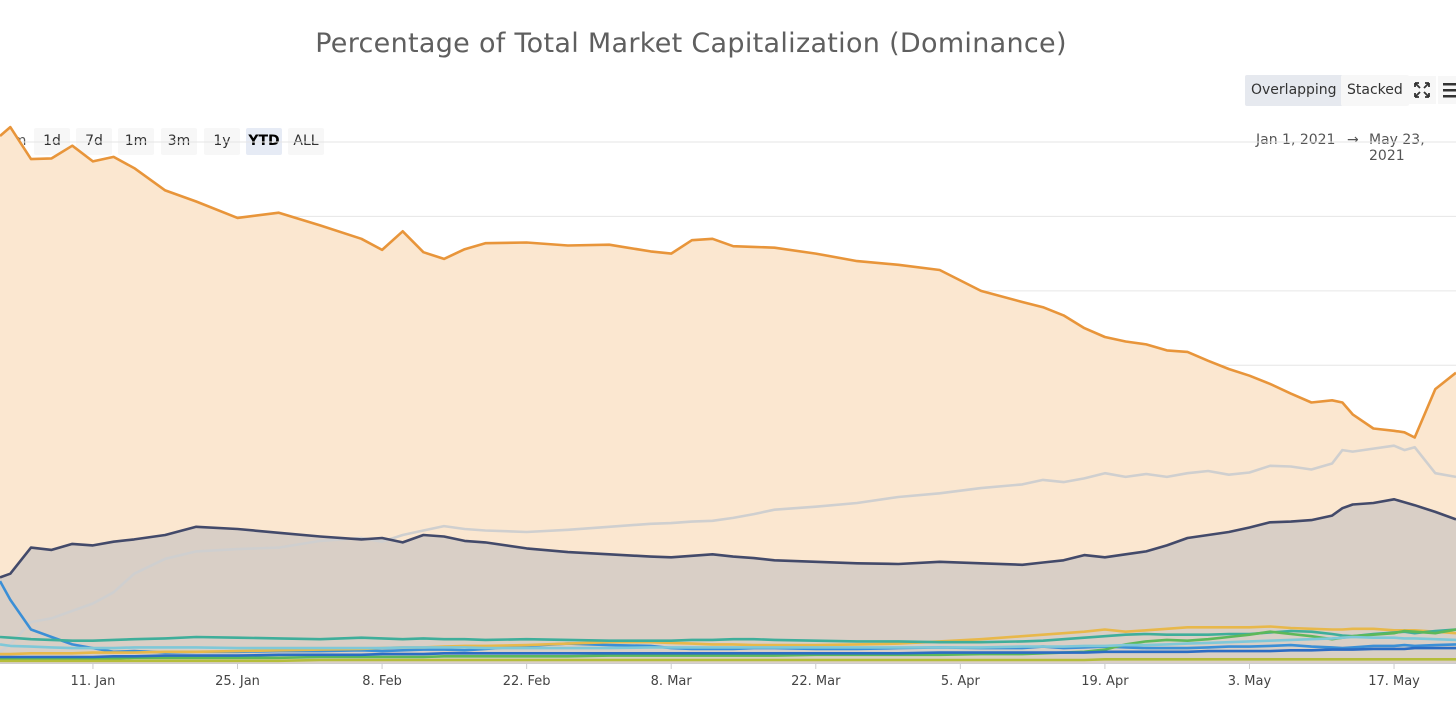 The height and width of the screenshot is (701, 1456). What do you see at coordinates (961, 681) in the screenshot?
I see `x-tick-label: 5. Apr` at bounding box center [961, 681].